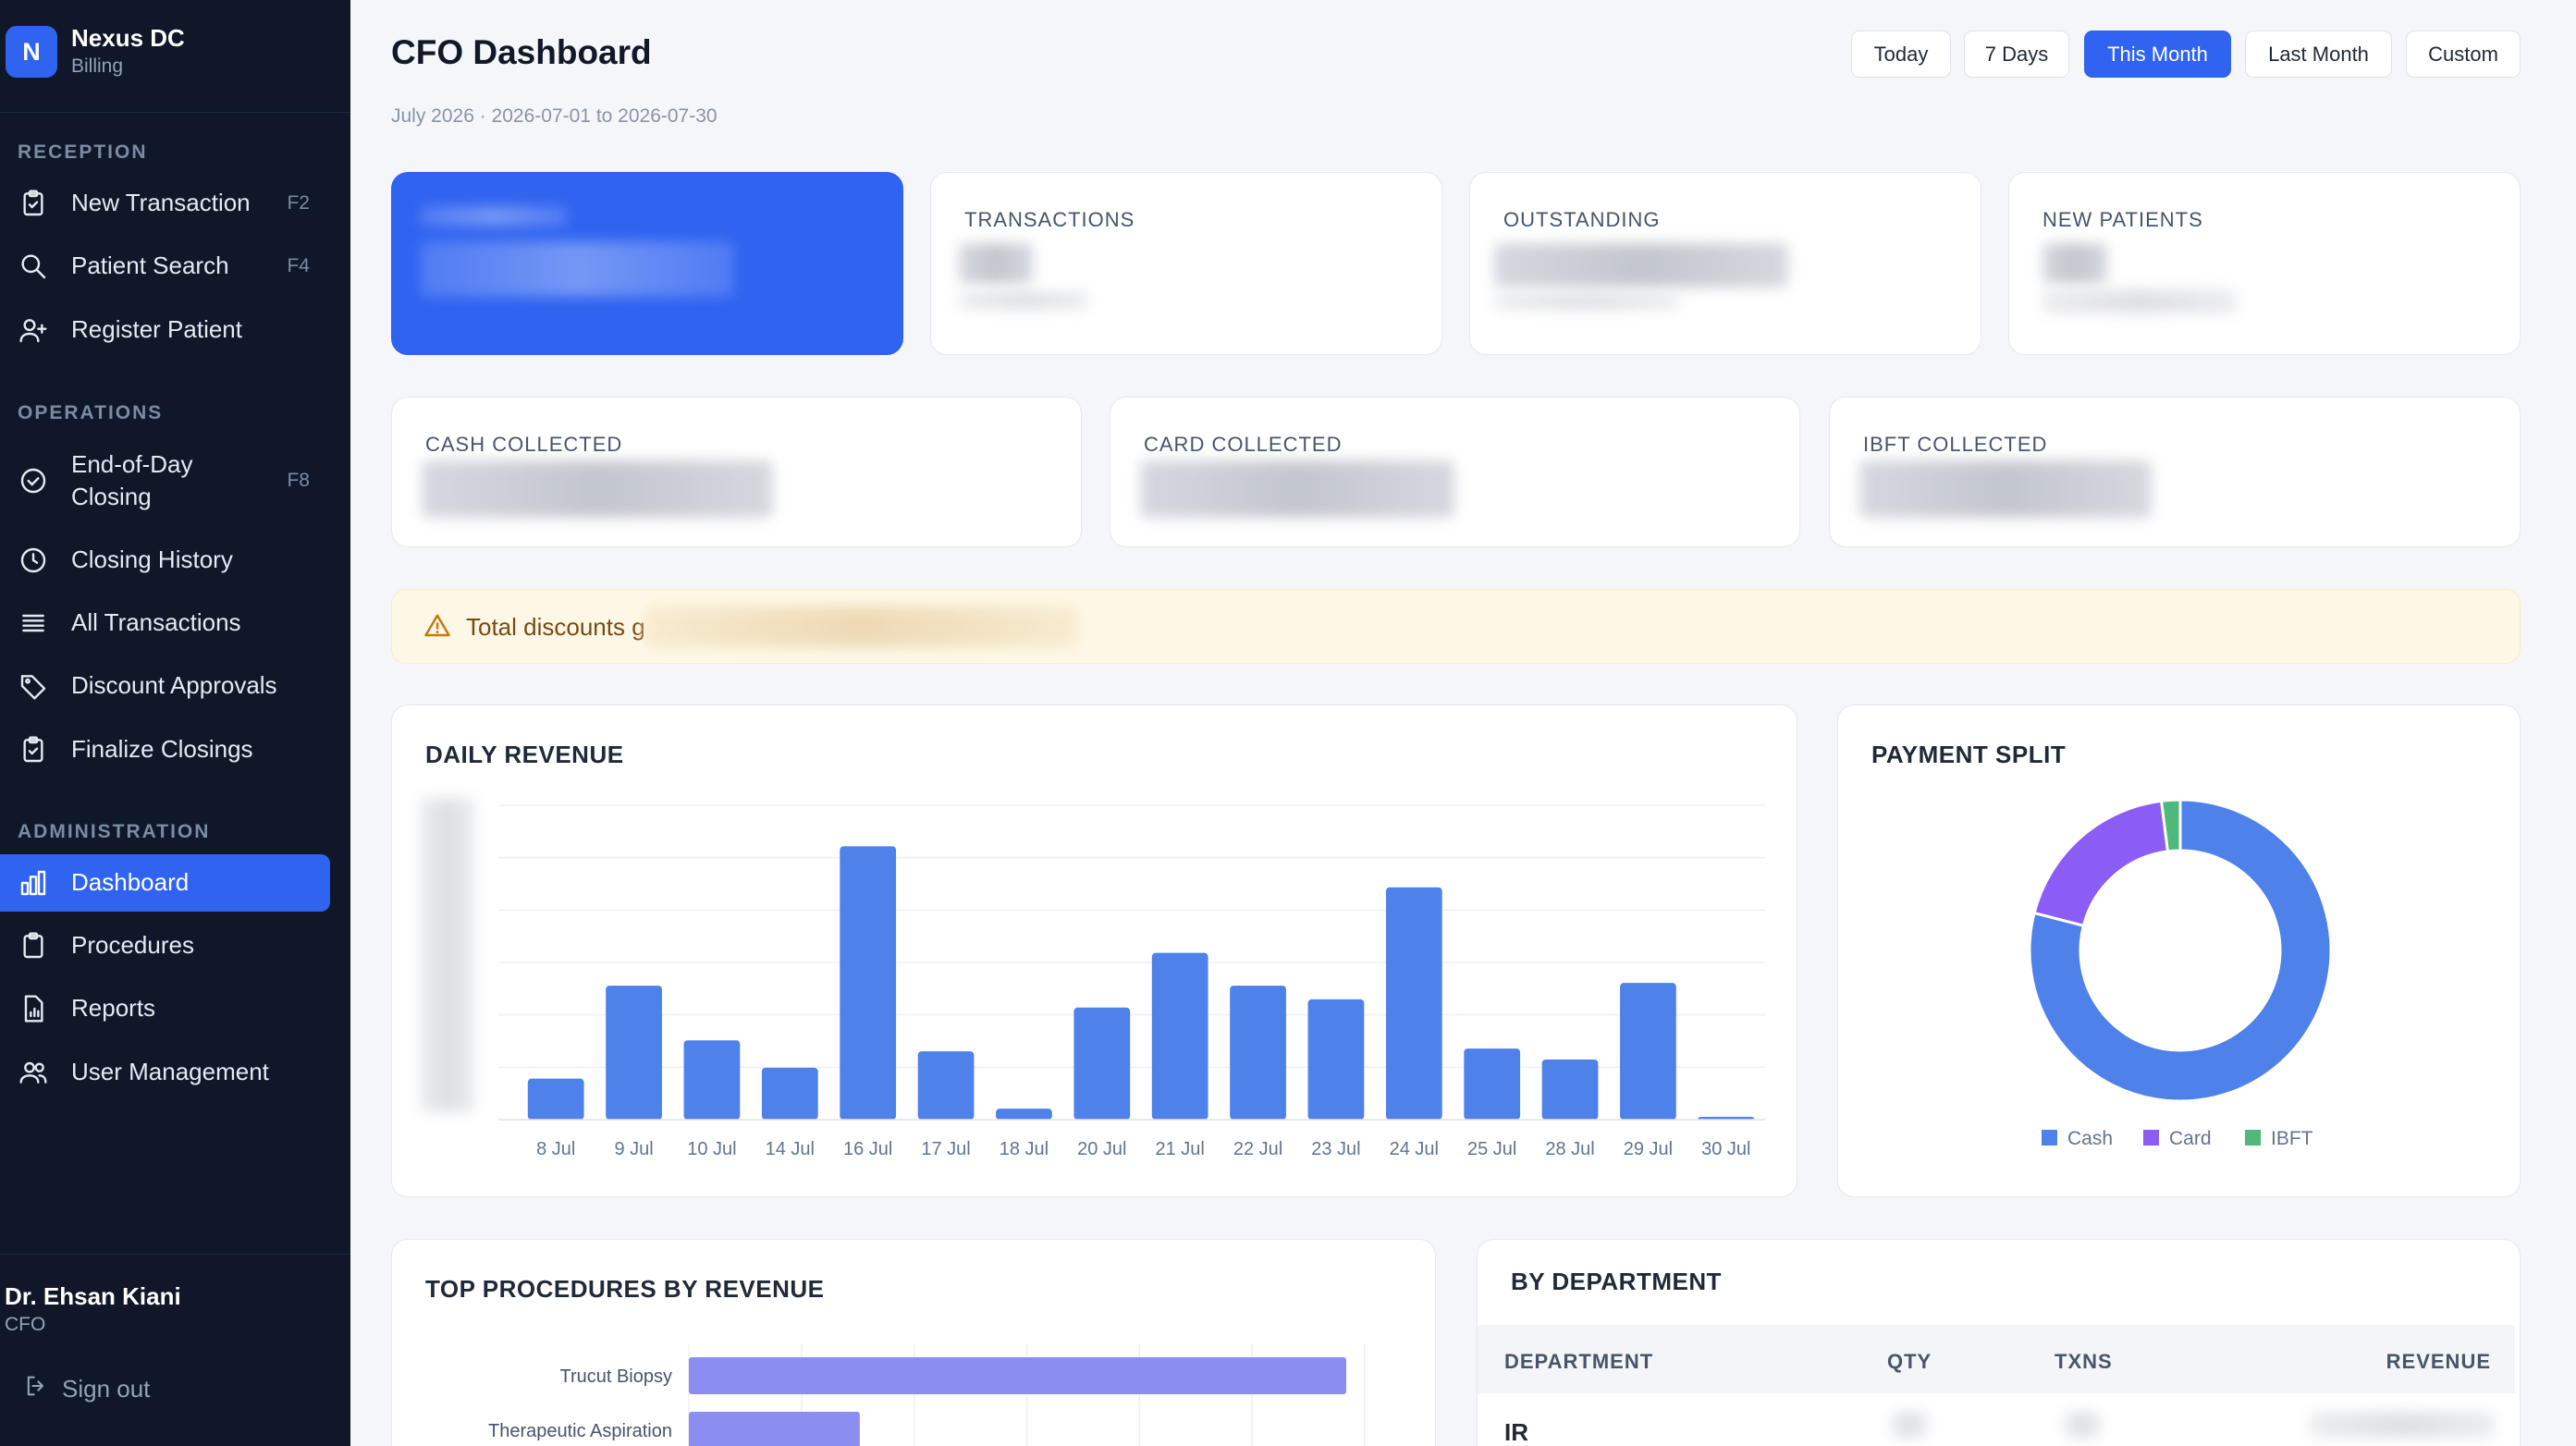 This screenshot has height=1446, width=2576. What do you see at coordinates (2101, 863) in the screenshot?
I see `donut-slice-card` at bounding box center [2101, 863].